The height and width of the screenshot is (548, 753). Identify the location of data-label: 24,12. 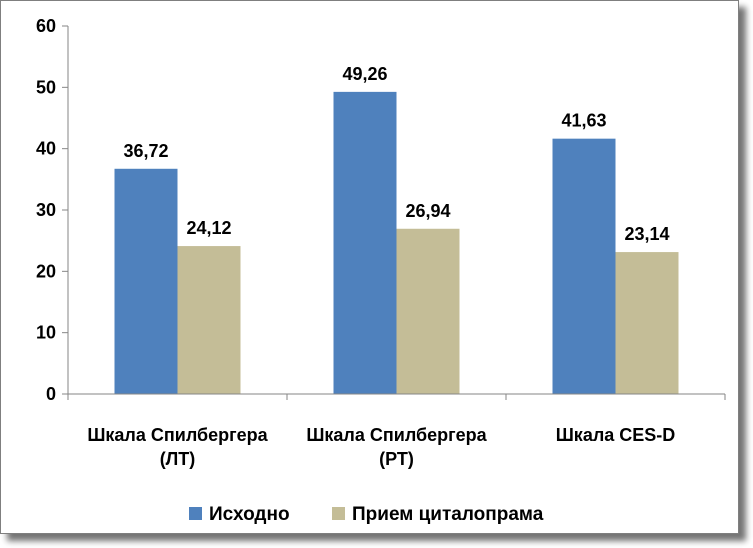
(208, 228).